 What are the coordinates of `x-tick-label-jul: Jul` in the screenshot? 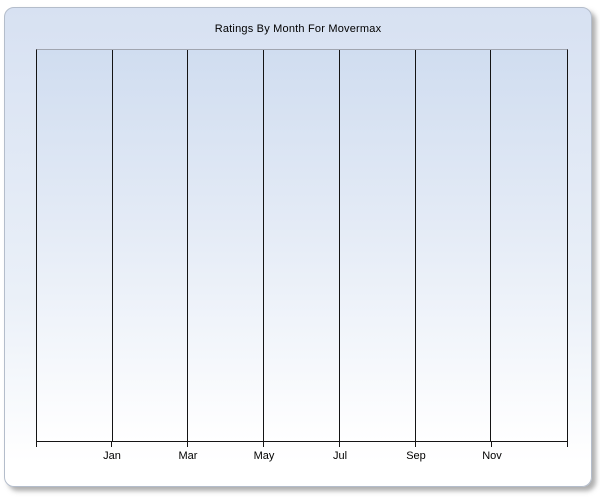 It's located at (340, 456).